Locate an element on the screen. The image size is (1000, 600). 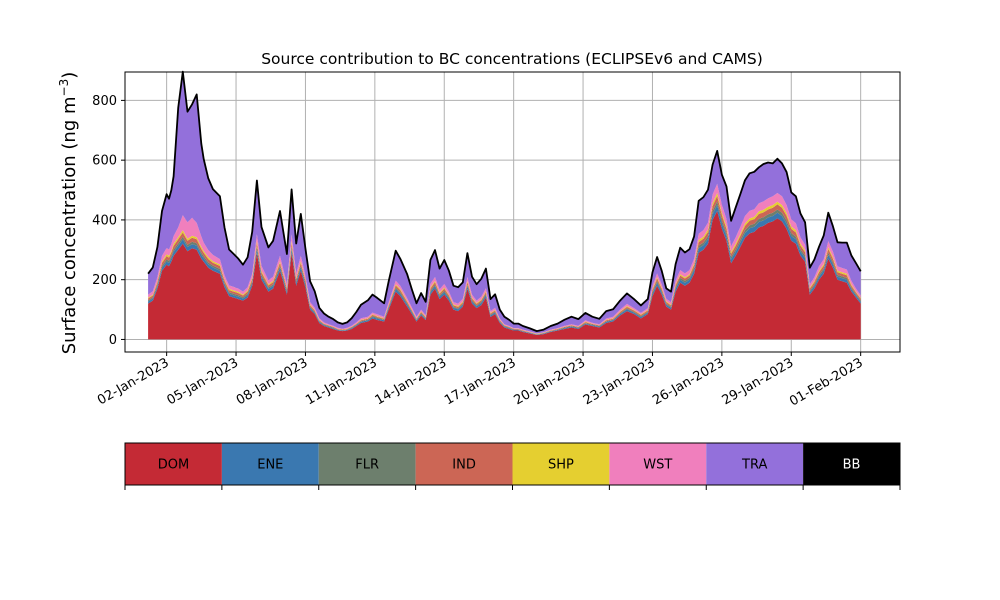
y-axis: 0 200 400 600 800 is located at coordinates (108, 221).